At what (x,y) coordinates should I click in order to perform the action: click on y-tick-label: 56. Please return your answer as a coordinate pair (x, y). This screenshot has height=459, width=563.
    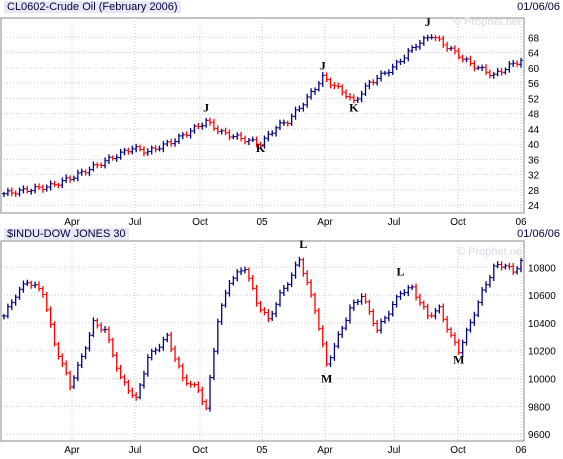
    Looking at the image, I should click on (534, 84).